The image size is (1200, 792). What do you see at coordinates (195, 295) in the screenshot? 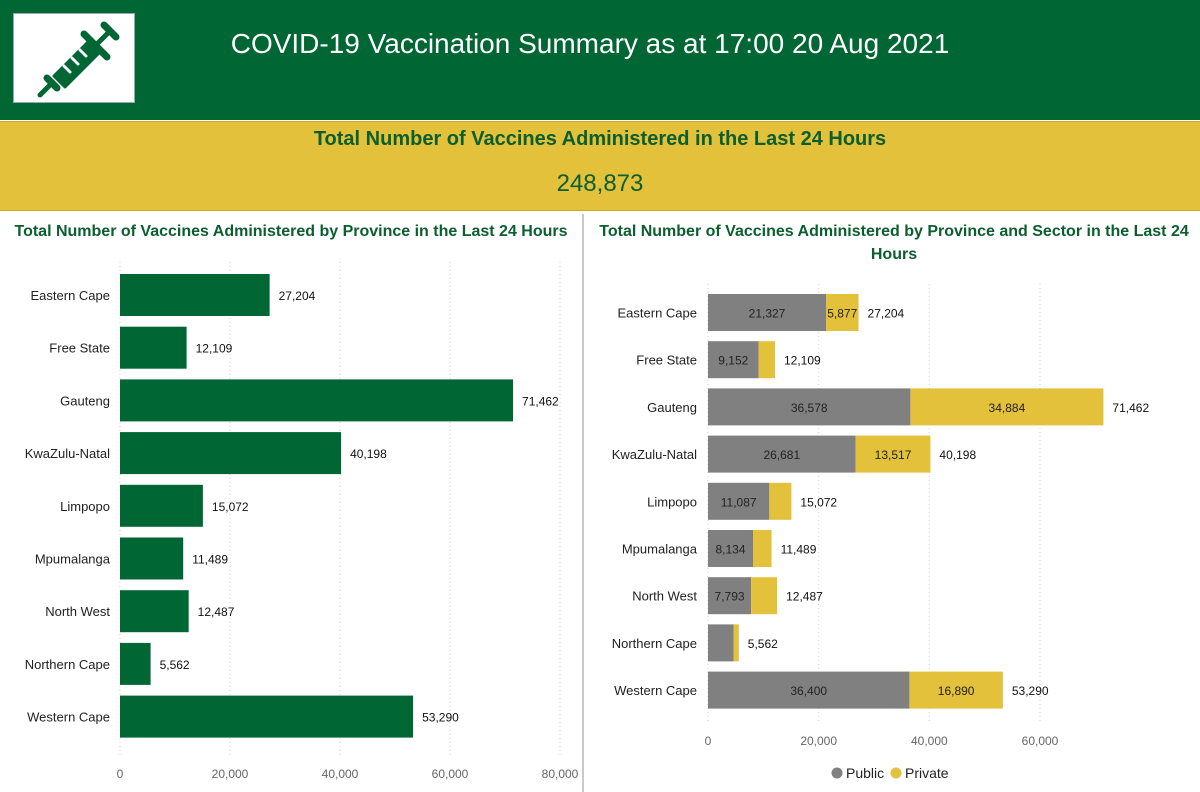
I see `bar-eastern-cape` at bounding box center [195, 295].